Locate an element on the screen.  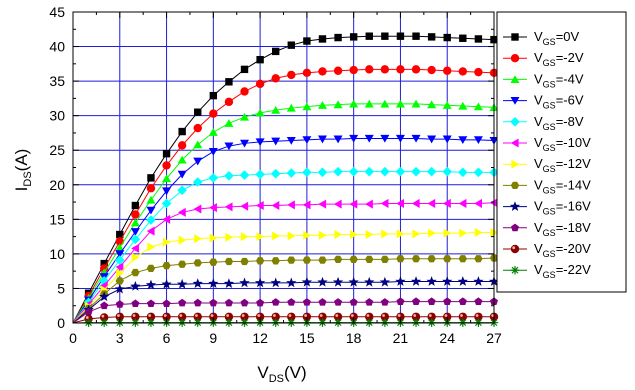
y-tick-label: 20 is located at coordinates (57, 185).